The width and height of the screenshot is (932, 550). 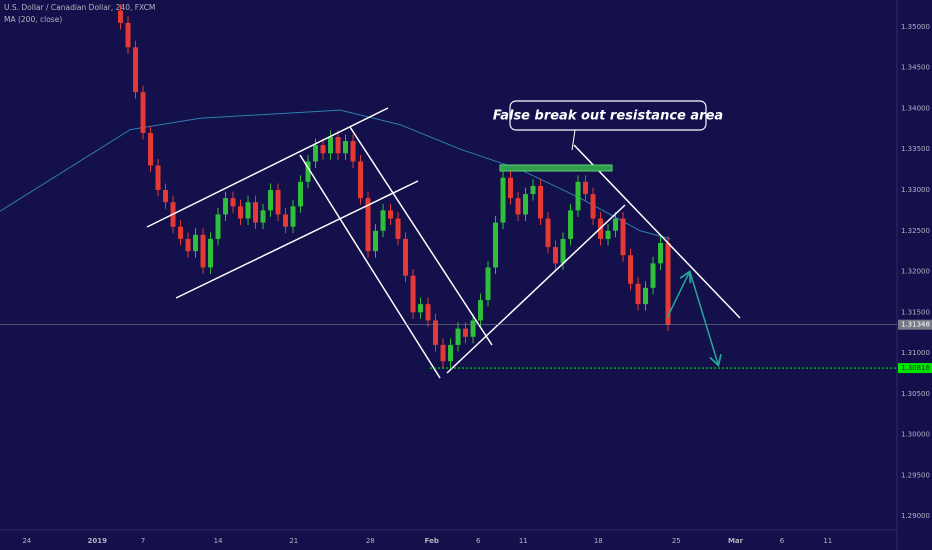 What do you see at coordinates (573, 140) in the screenshot?
I see `callout-pointer` at bounding box center [573, 140].